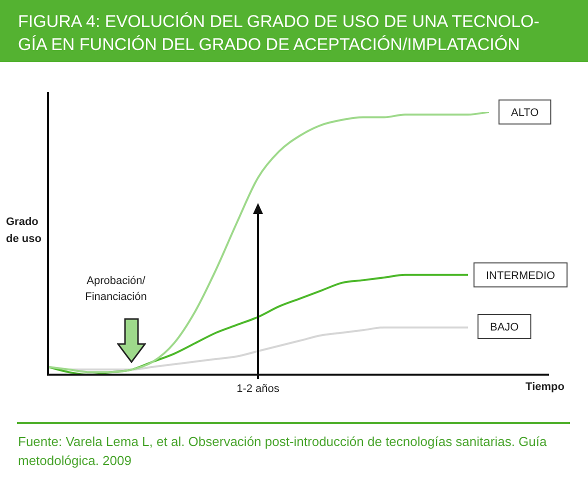 Image resolution: width=588 pixels, height=484 pixels. I want to click on x-axis-title: Tiempo, so click(545, 386).